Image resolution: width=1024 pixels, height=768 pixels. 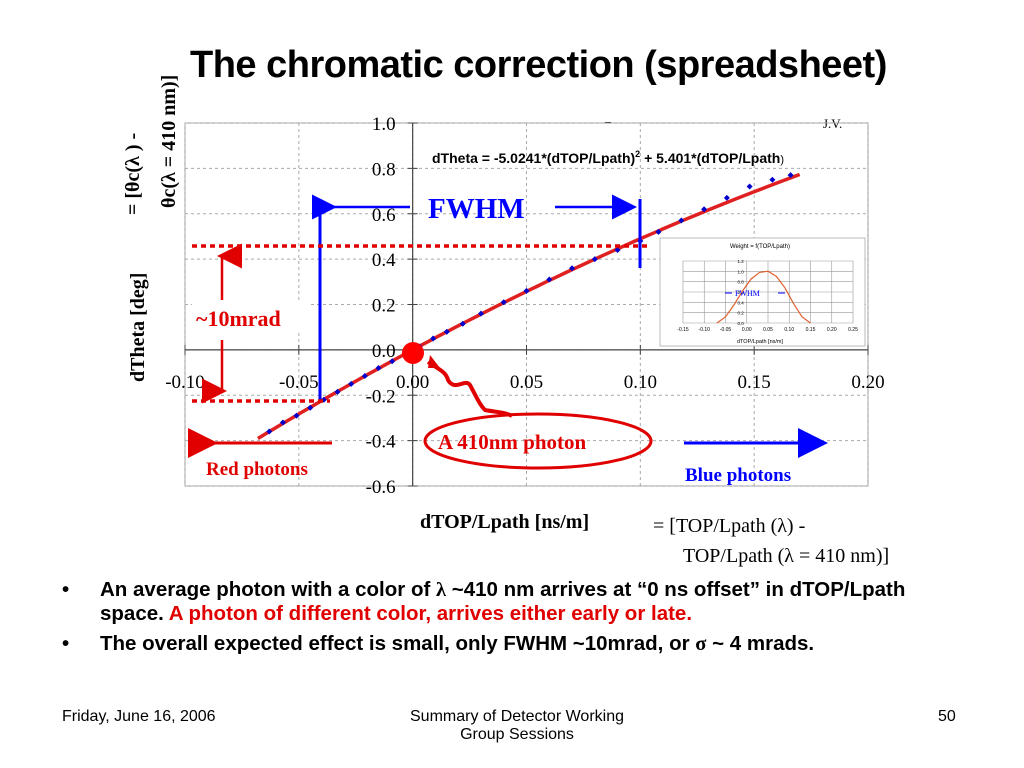 I want to click on inset-y-tick-label: 0.6, so click(x=740, y=292).